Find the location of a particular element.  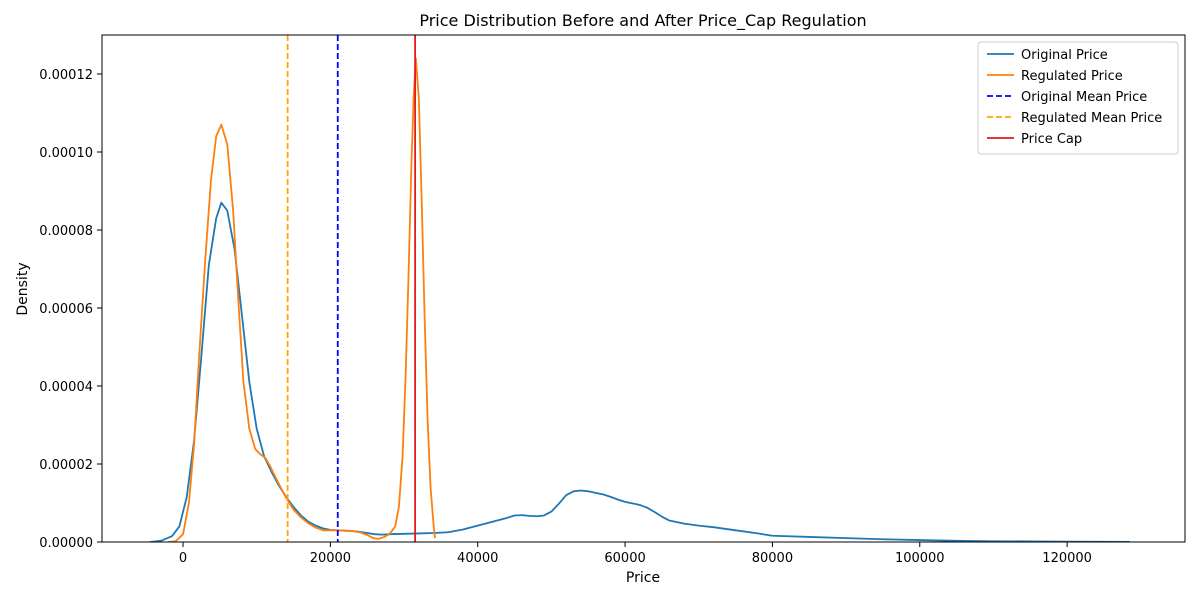

y-tick-label: 0.00000 is located at coordinates (66, 543).